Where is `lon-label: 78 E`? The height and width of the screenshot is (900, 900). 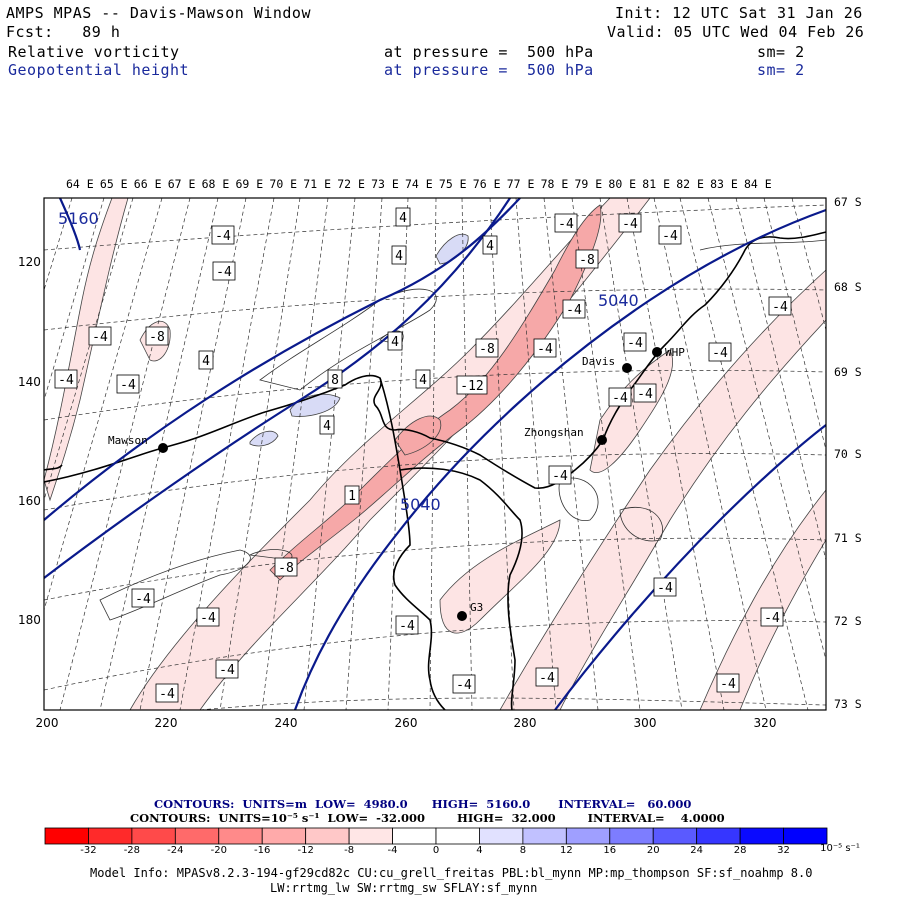
lon-label: 78 E is located at coordinates (555, 184).